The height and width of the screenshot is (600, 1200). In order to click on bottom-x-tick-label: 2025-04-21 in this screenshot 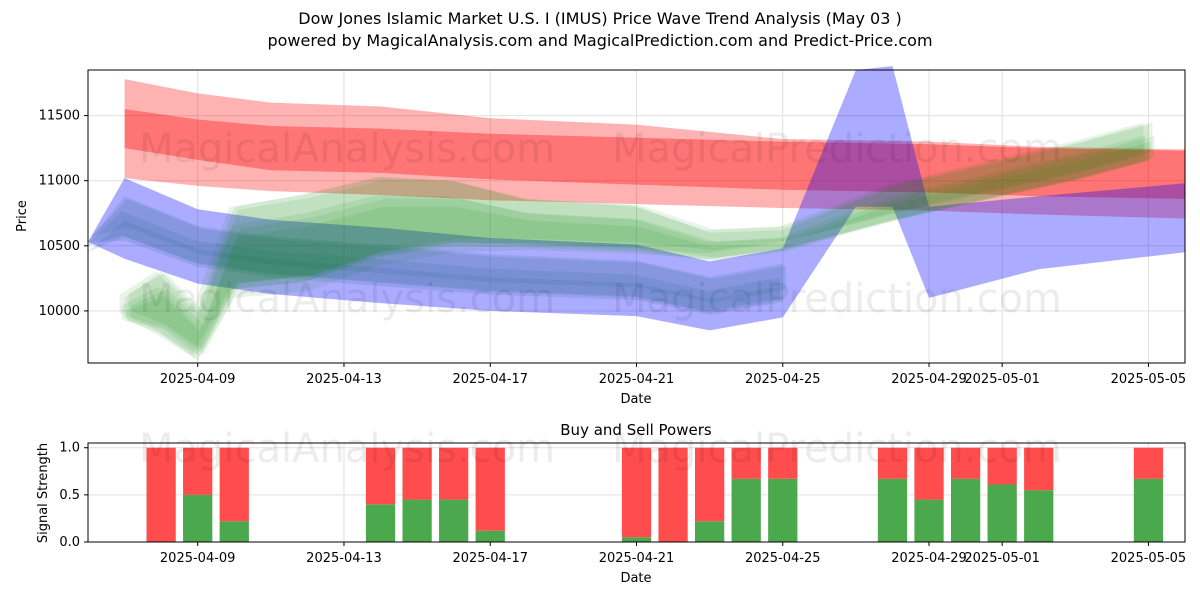, I will do `click(637, 558)`.